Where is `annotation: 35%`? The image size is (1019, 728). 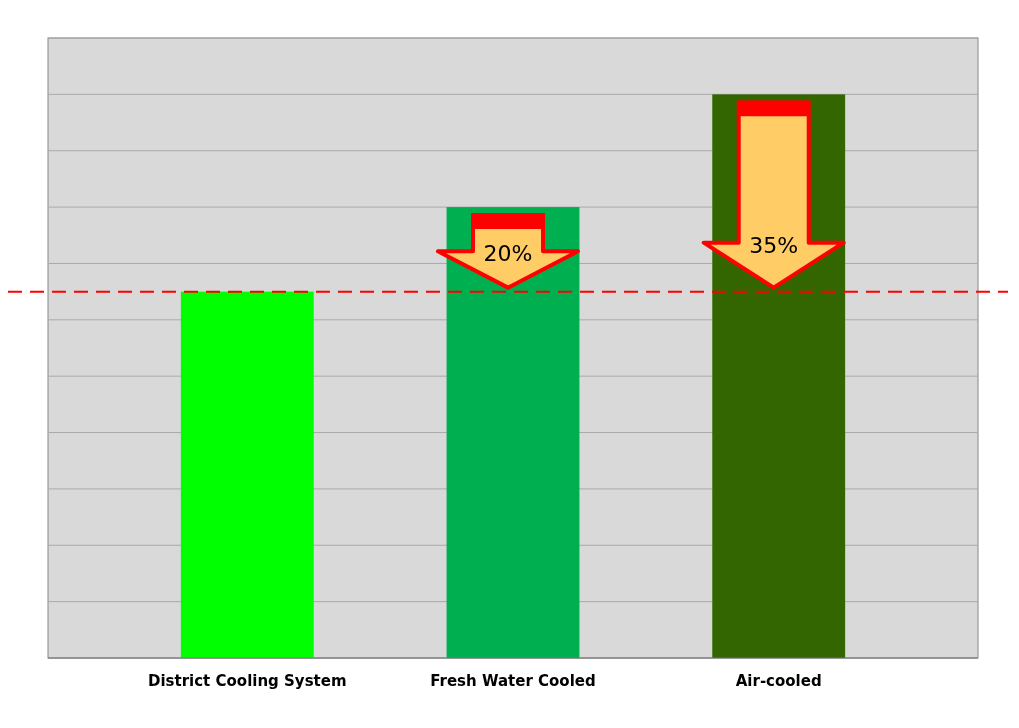
annotation: 35% is located at coordinates (774, 245).